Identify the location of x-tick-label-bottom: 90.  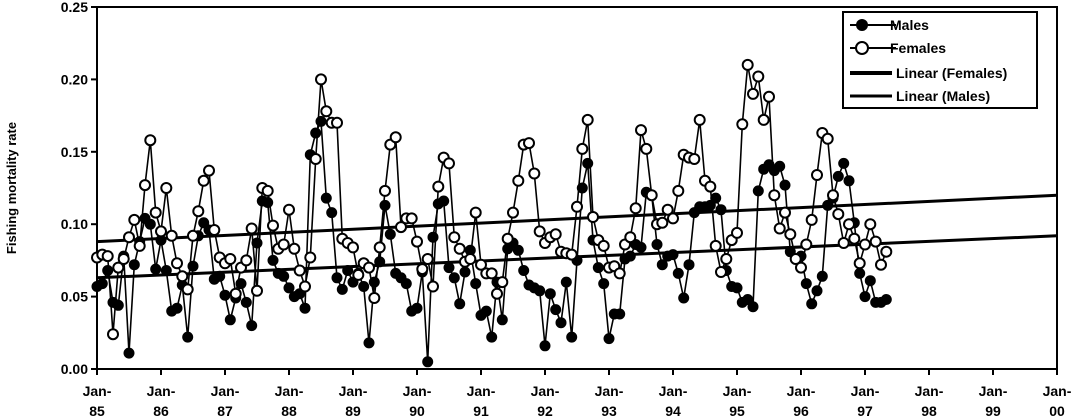
(417, 411).